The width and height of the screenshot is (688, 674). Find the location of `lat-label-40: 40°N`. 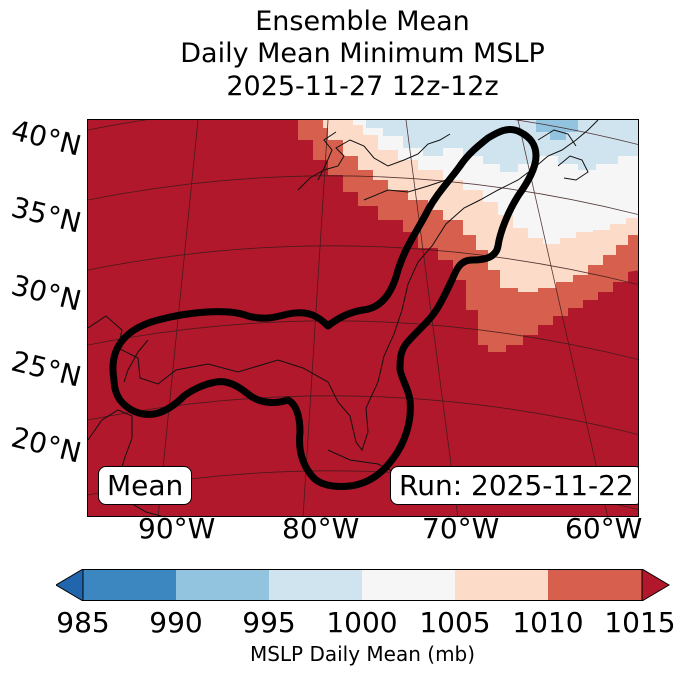

lat-label-40: 40°N is located at coordinates (46, 138).